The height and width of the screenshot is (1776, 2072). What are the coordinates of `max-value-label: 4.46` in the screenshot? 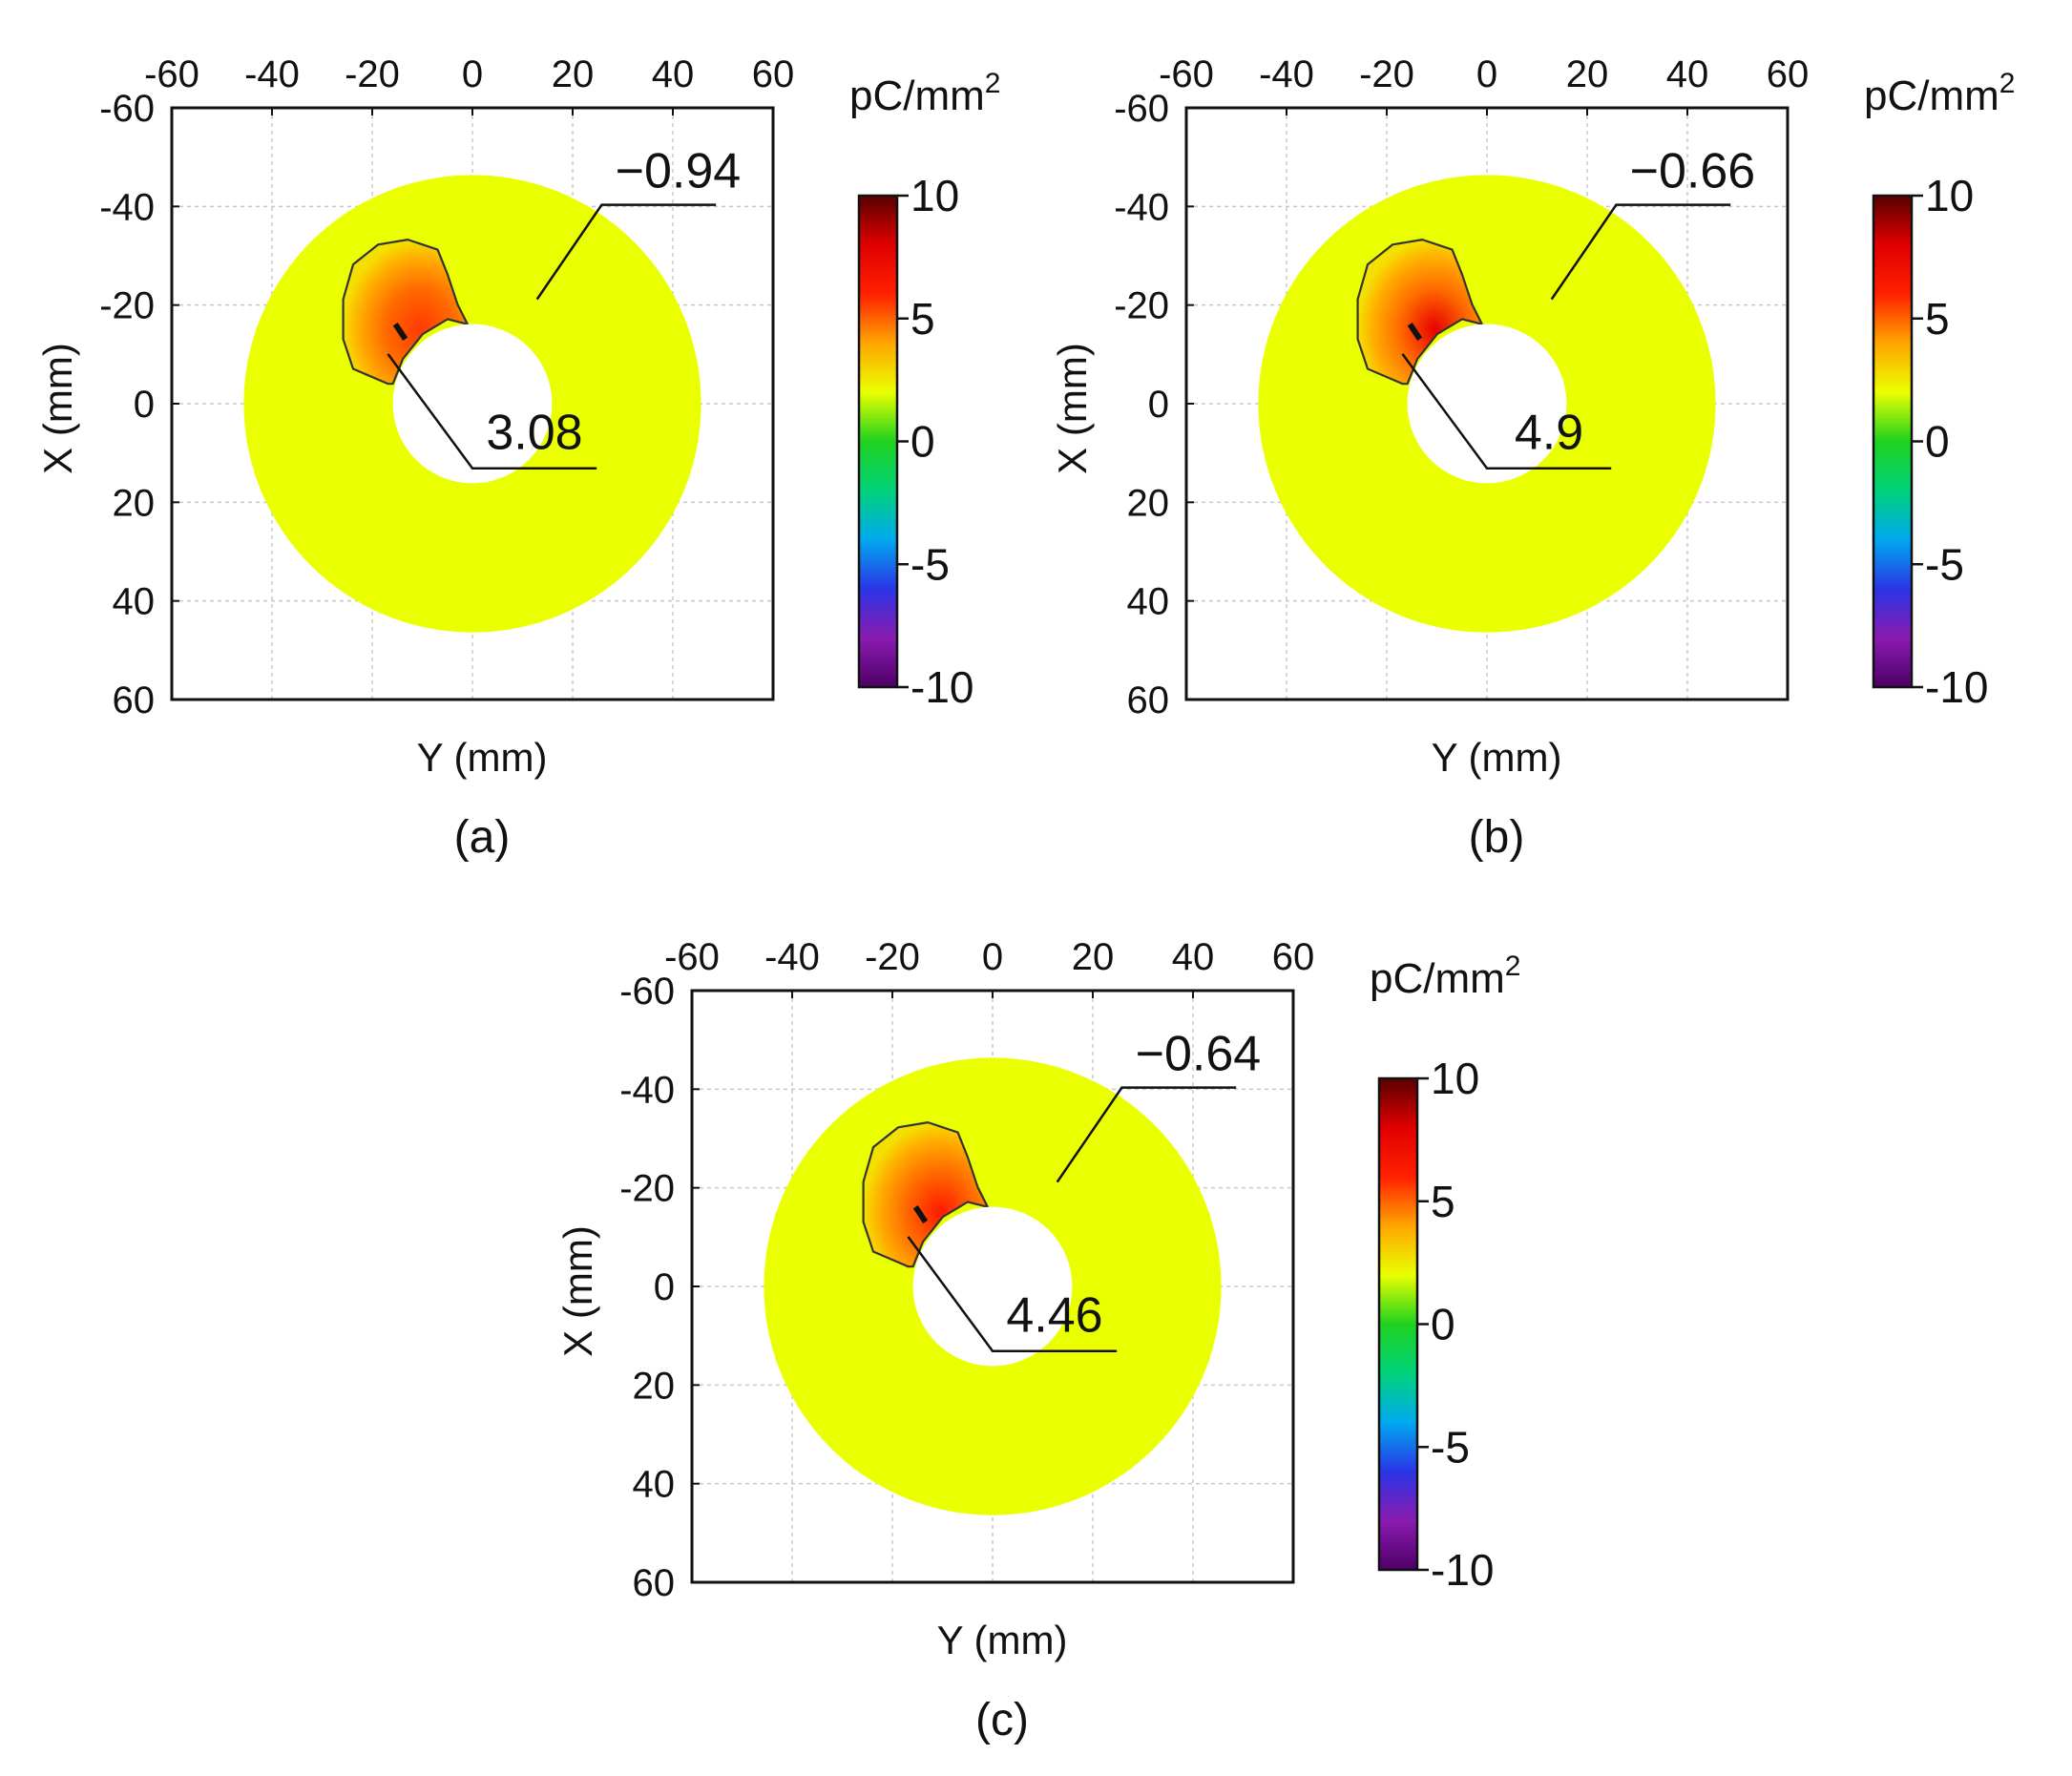 It's located at (1054, 1316).